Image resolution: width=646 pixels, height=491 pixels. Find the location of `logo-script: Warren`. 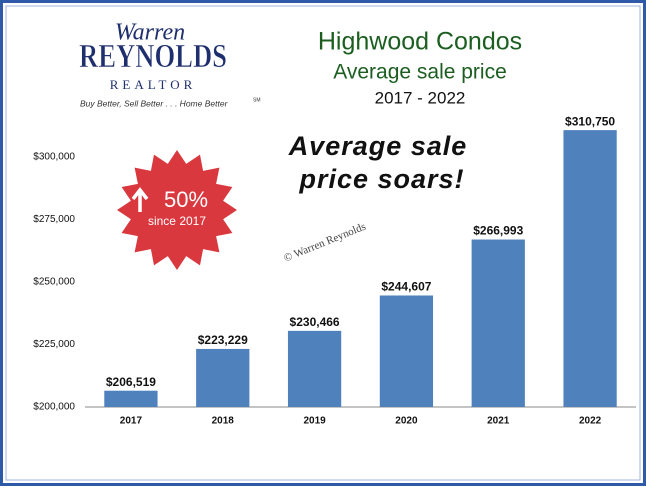

logo-script: Warren is located at coordinates (150, 33).